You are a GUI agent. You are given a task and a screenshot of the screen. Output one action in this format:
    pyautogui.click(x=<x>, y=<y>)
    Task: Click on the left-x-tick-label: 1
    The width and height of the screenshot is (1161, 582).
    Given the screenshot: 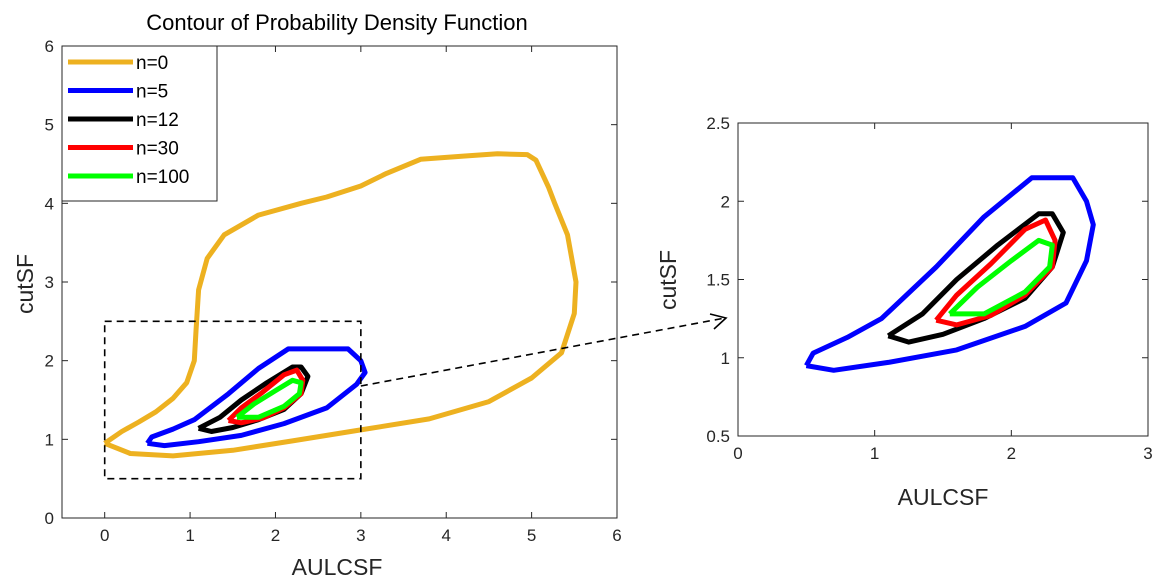 What is the action you would take?
    pyautogui.click(x=189, y=535)
    